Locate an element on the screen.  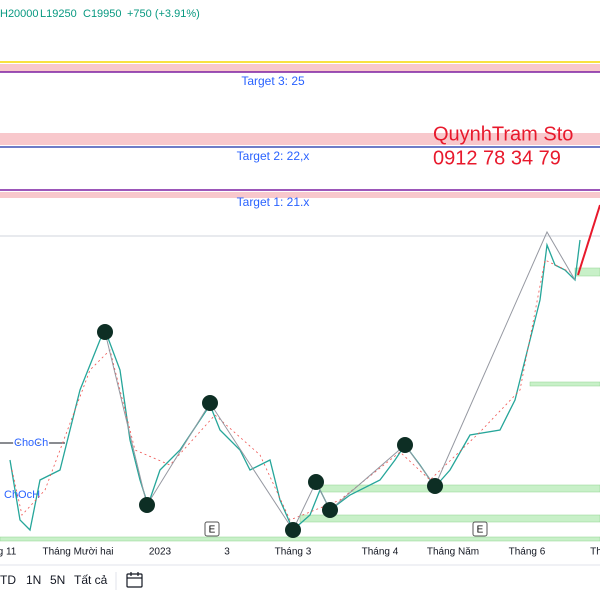
x-axis-label: Tháng 6 is located at coordinates (527, 552).